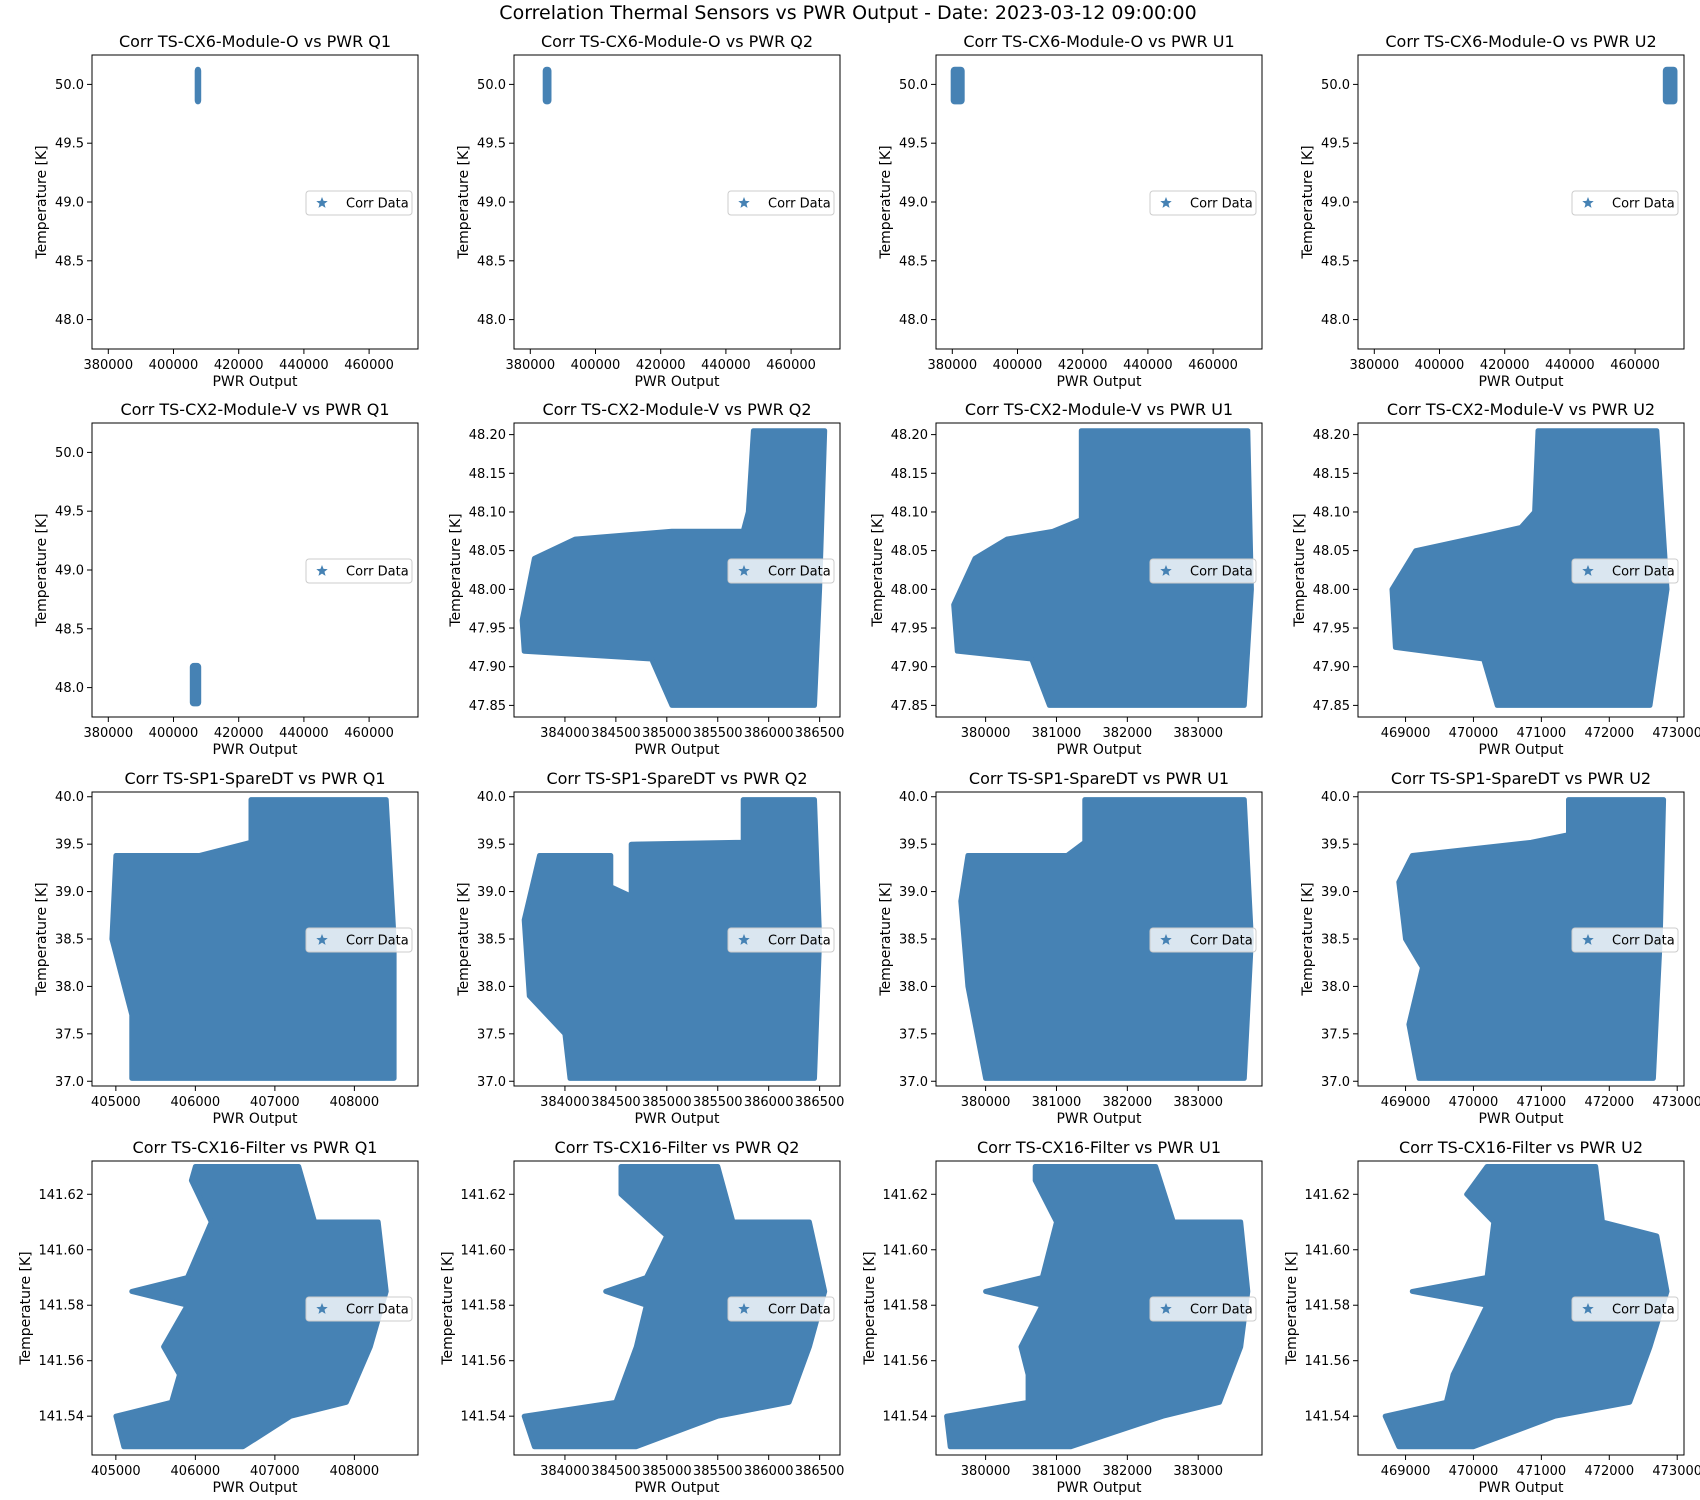  Describe the element at coordinates (198, 85) in the screenshot. I see `data-cloud` at that location.